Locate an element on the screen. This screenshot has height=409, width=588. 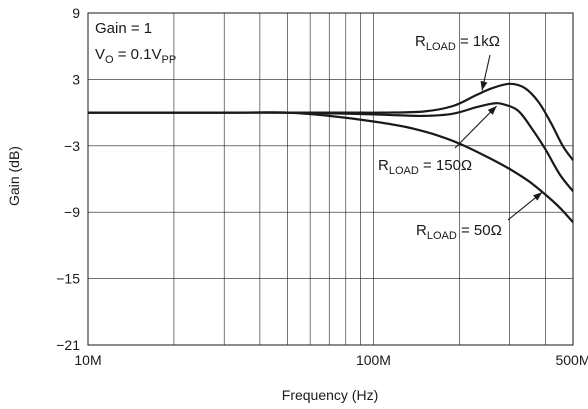
y-tick-label: −9 is located at coordinates (72, 212).